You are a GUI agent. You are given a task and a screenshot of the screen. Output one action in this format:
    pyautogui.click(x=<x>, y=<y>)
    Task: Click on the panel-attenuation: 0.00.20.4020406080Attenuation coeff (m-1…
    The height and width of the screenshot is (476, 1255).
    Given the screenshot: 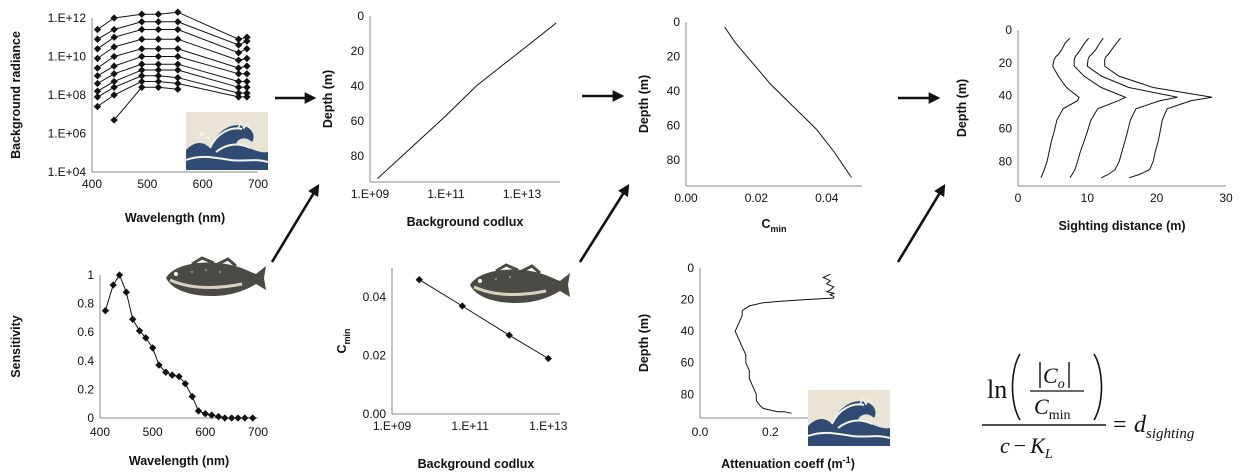 What is the action you would take?
    pyautogui.click(x=756, y=366)
    